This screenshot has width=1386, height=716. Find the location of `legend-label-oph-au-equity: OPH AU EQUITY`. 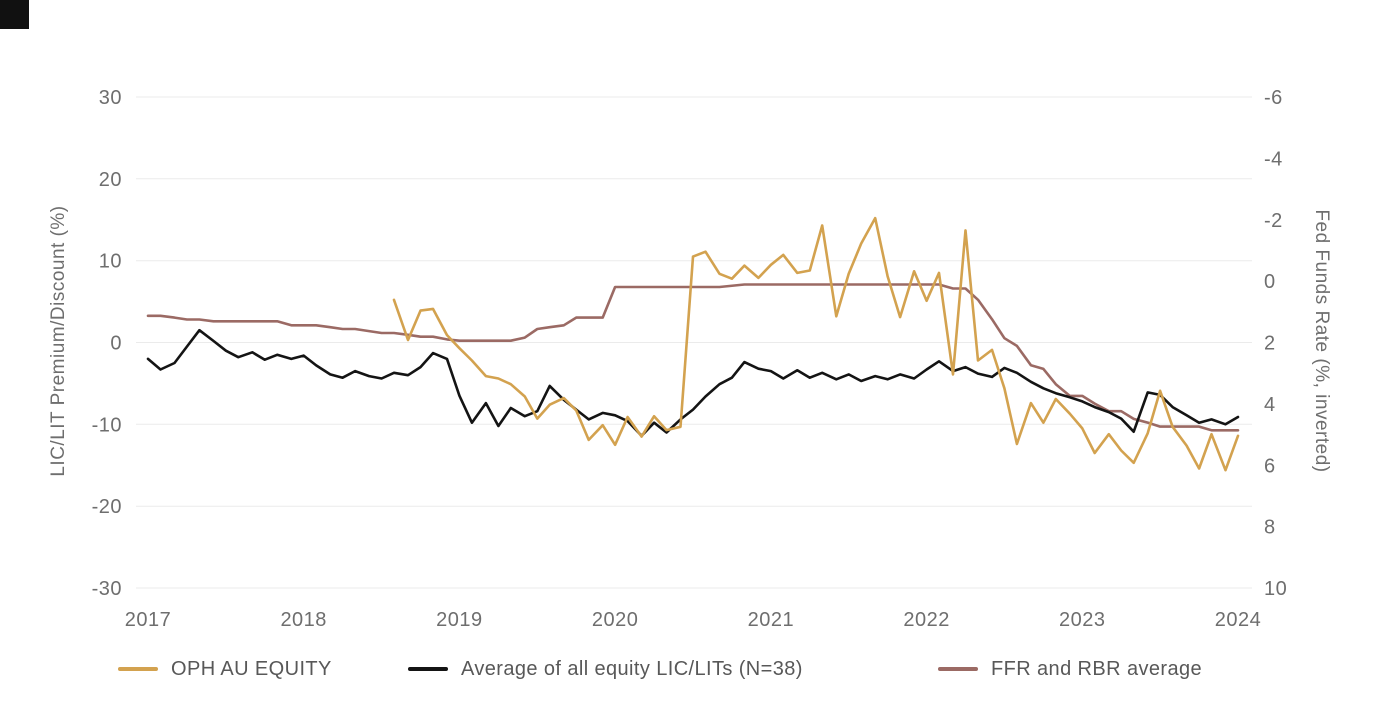

legend-label-oph-au-equity: OPH AU EQUITY is located at coordinates (251, 668).